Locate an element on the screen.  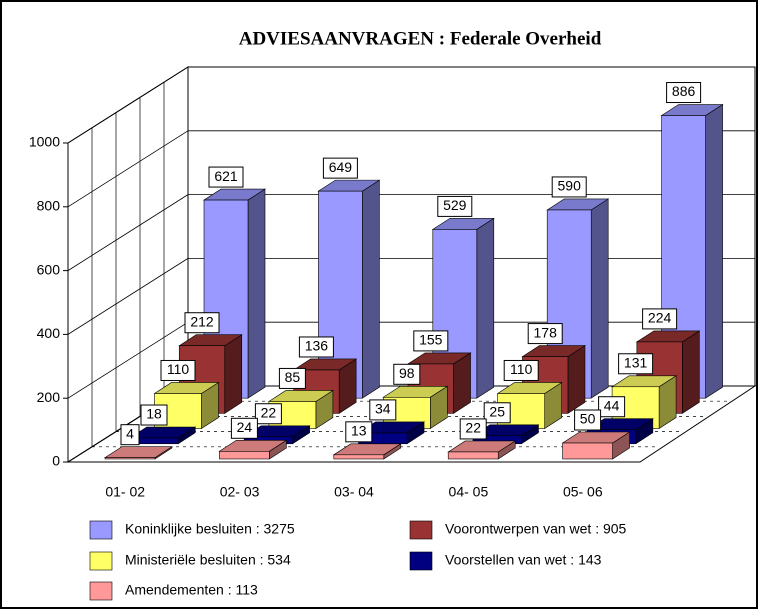
value-label: 25 is located at coordinates (497, 411).